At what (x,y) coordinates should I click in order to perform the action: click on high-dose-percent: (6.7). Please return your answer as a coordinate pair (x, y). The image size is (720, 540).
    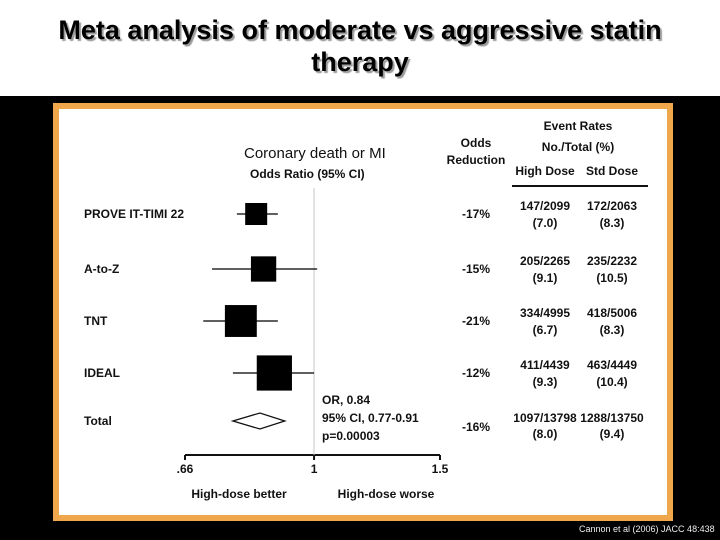
    Looking at the image, I should click on (545, 330).